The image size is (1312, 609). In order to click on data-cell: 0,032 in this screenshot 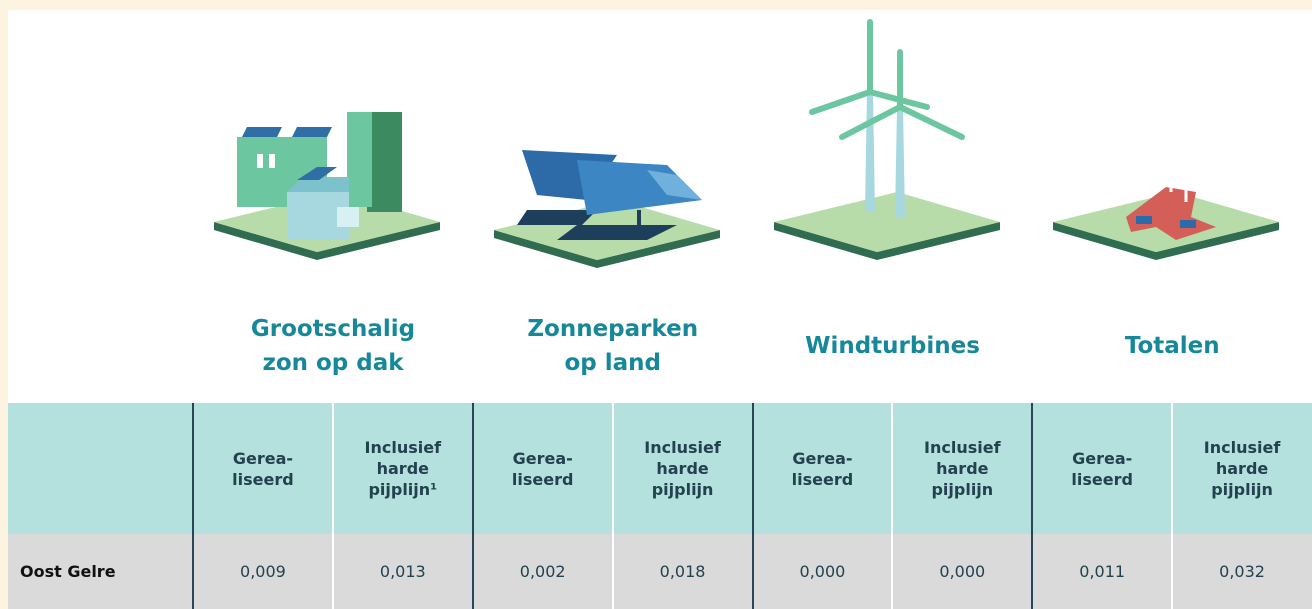, I will do `click(1242, 571)`.